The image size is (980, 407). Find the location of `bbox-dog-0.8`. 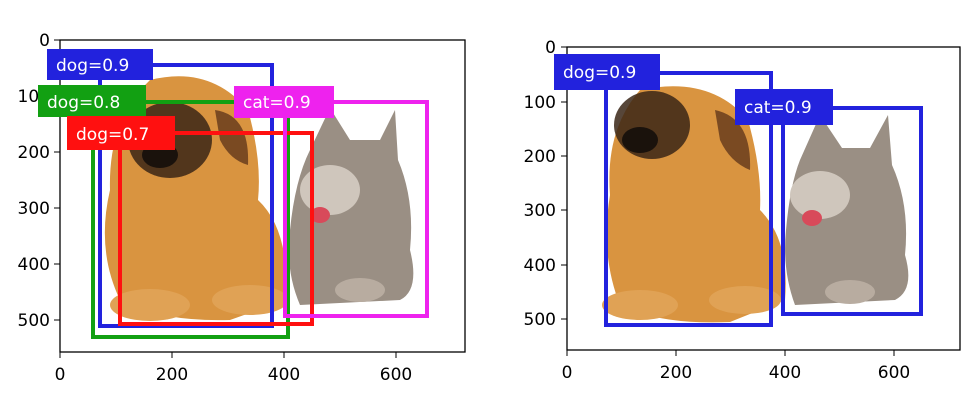

bbox-dog-0.8 is located at coordinates (190, 219).